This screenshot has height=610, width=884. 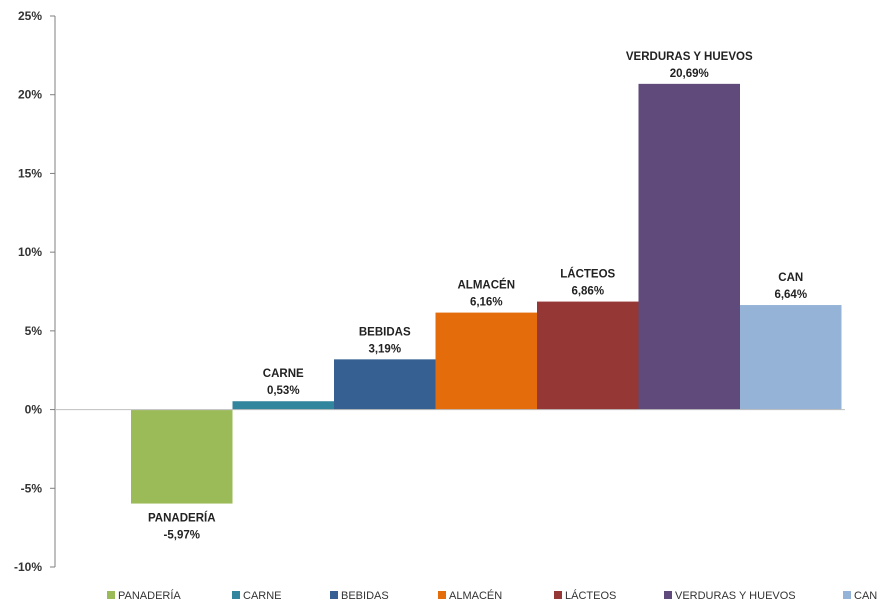 What do you see at coordinates (34, 331) in the screenshot?
I see `y-tick-label: 5%` at bounding box center [34, 331].